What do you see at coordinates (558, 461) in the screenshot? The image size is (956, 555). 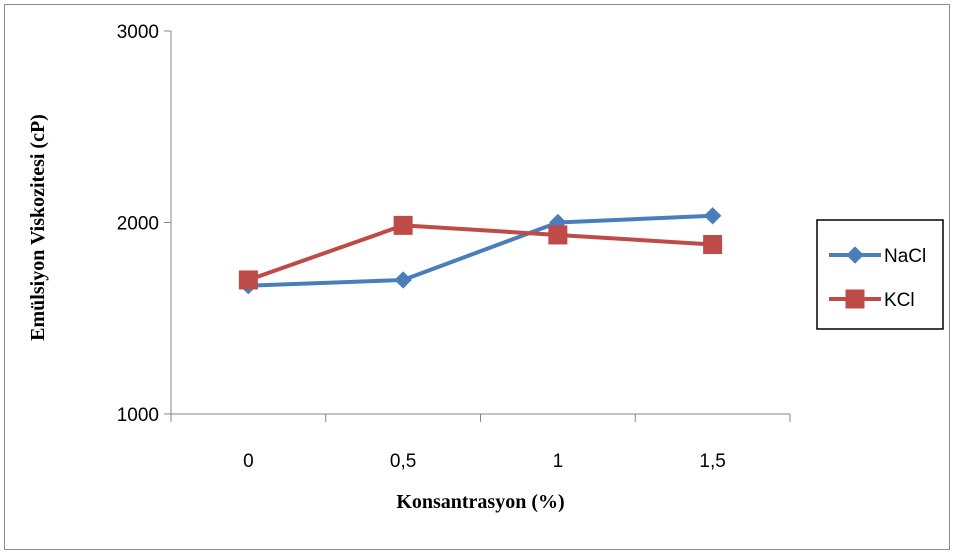 I see `x-tick-label: 1` at bounding box center [558, 461].